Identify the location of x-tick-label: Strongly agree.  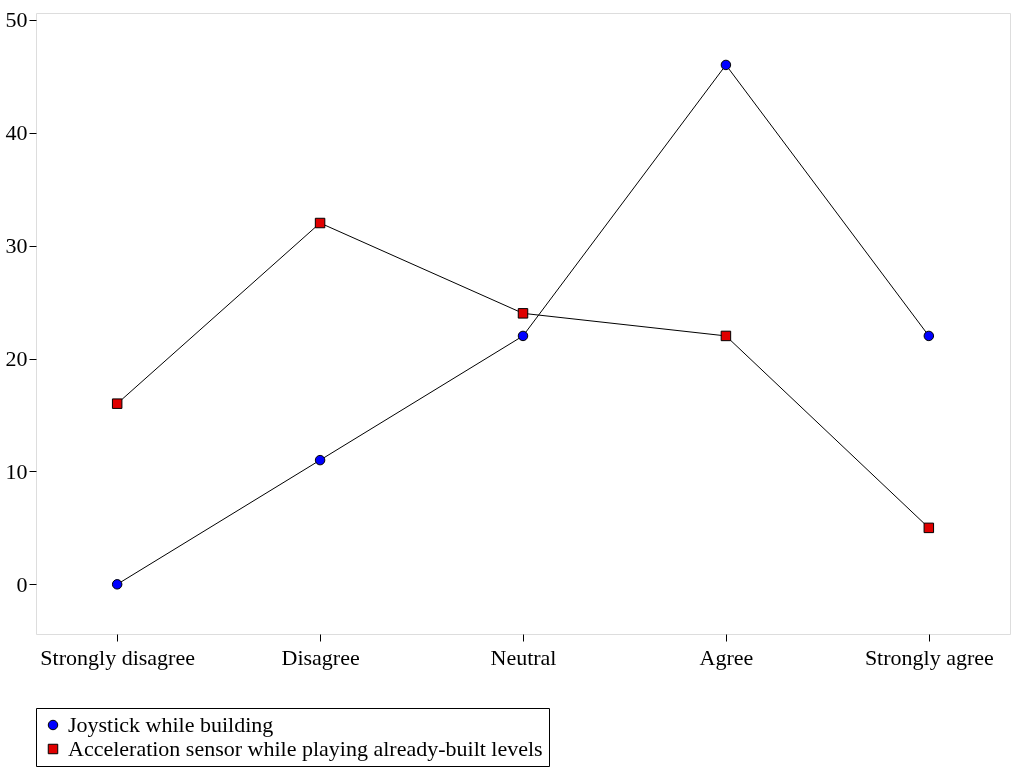
(929, 657).